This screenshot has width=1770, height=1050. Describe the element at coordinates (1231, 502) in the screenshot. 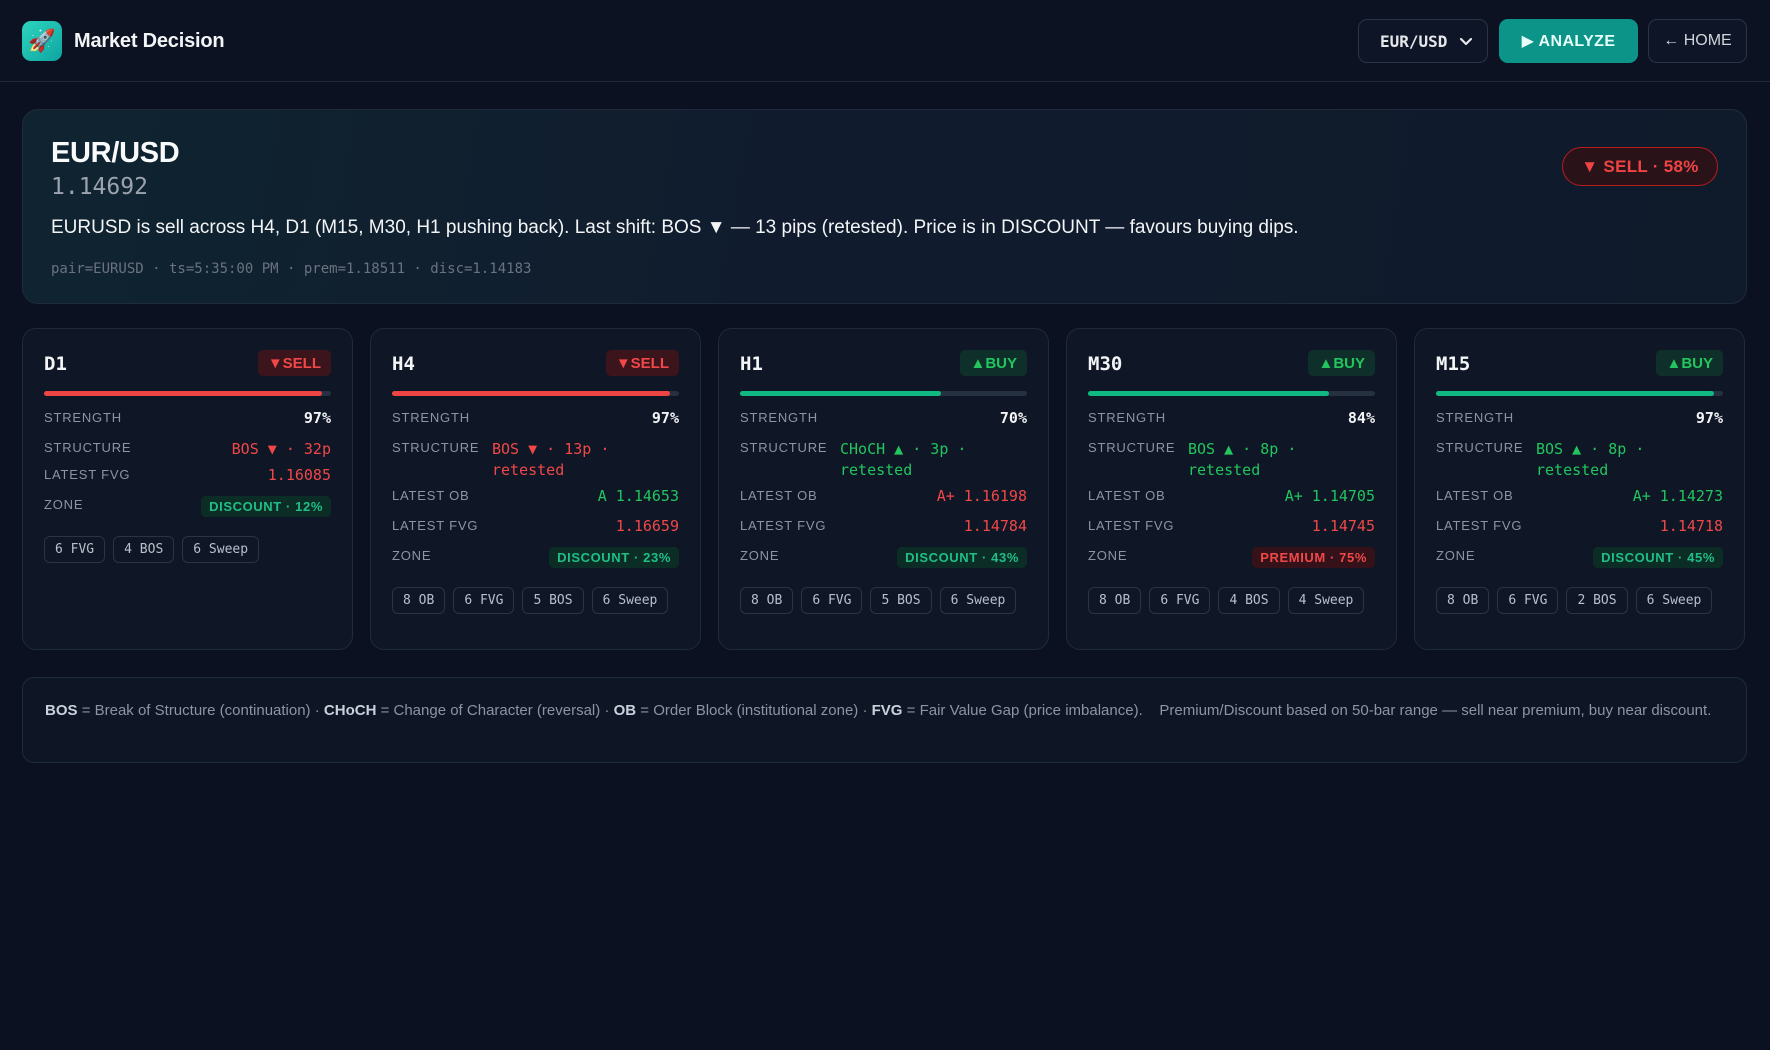

I see `latest-ob-row: LATEST OB A+ 1.14705` at that location.